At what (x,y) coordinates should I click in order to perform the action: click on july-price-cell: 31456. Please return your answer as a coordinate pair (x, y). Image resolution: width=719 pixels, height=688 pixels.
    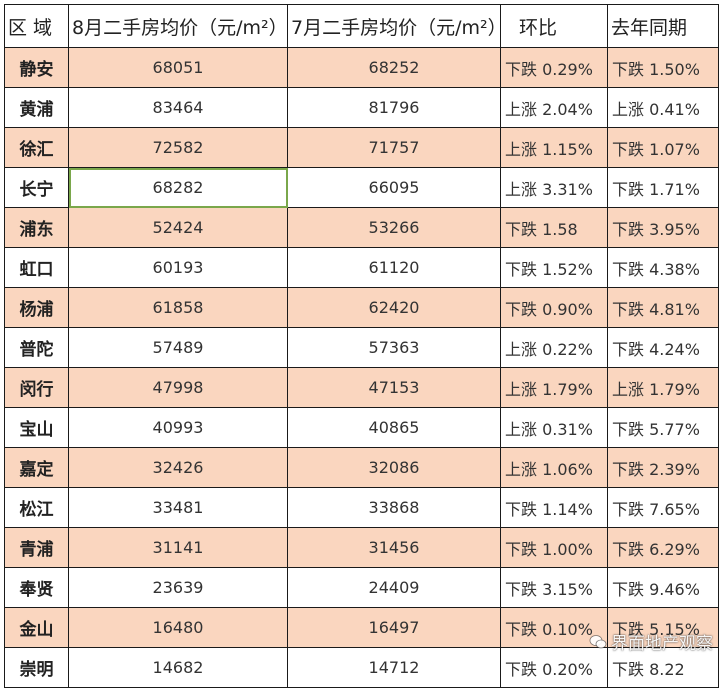
    Looking at the image, I should click on (394, 547).